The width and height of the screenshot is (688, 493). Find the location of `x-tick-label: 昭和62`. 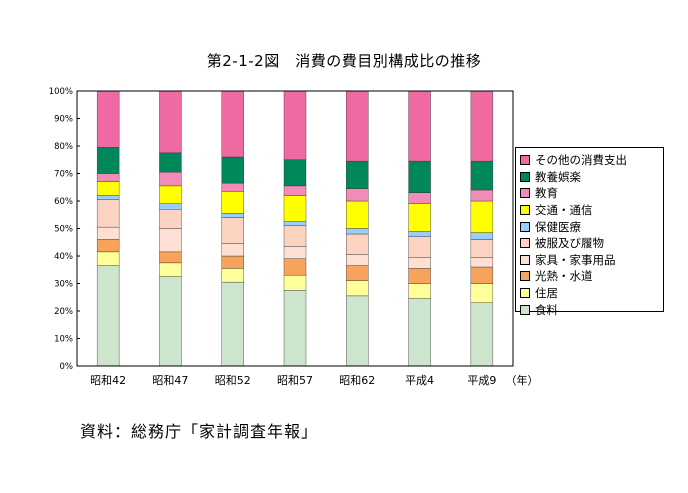

x-tick-label: 昭和62 is located at coordinates (357, 380).